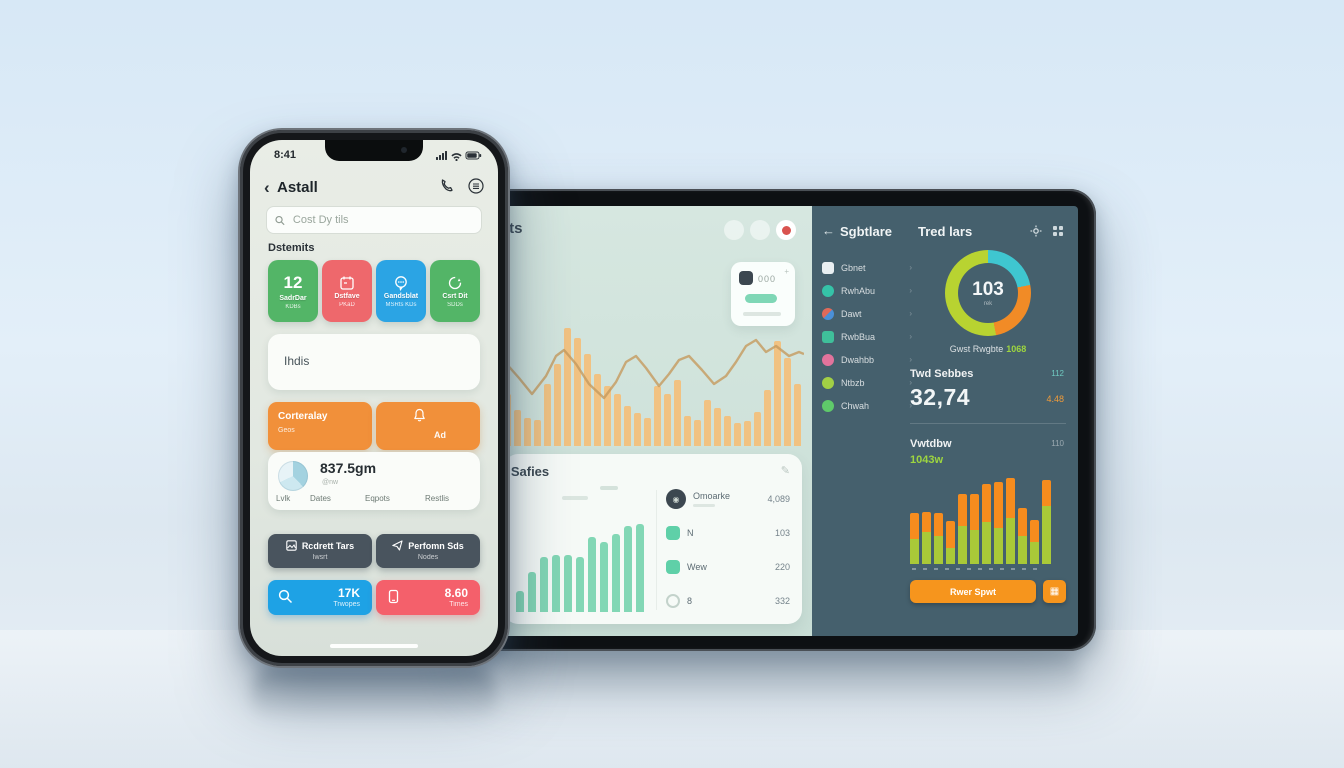 This screenshot has width=1344, height=768. I want to click on alert-card: Ad, so click(428, 426).